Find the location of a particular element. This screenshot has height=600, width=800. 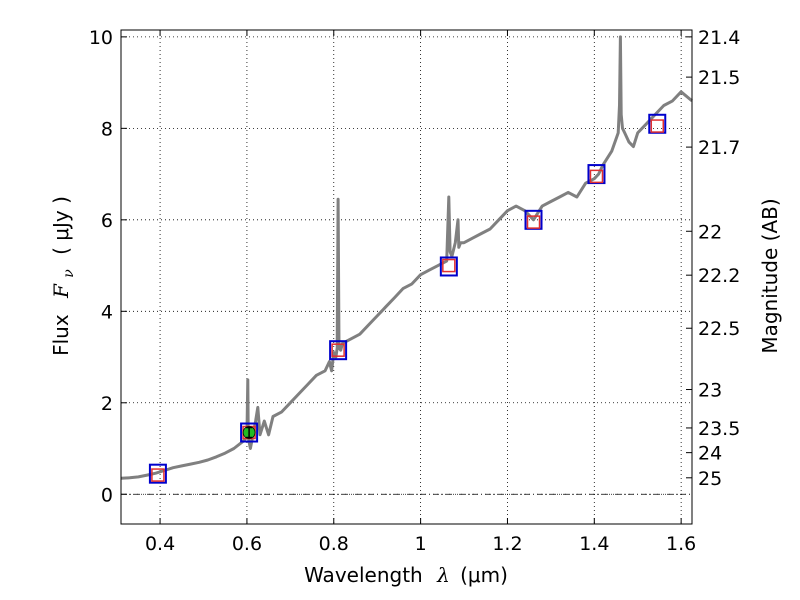

magnitude-tick-label: 22.5 is located at coordinates (719, 329).